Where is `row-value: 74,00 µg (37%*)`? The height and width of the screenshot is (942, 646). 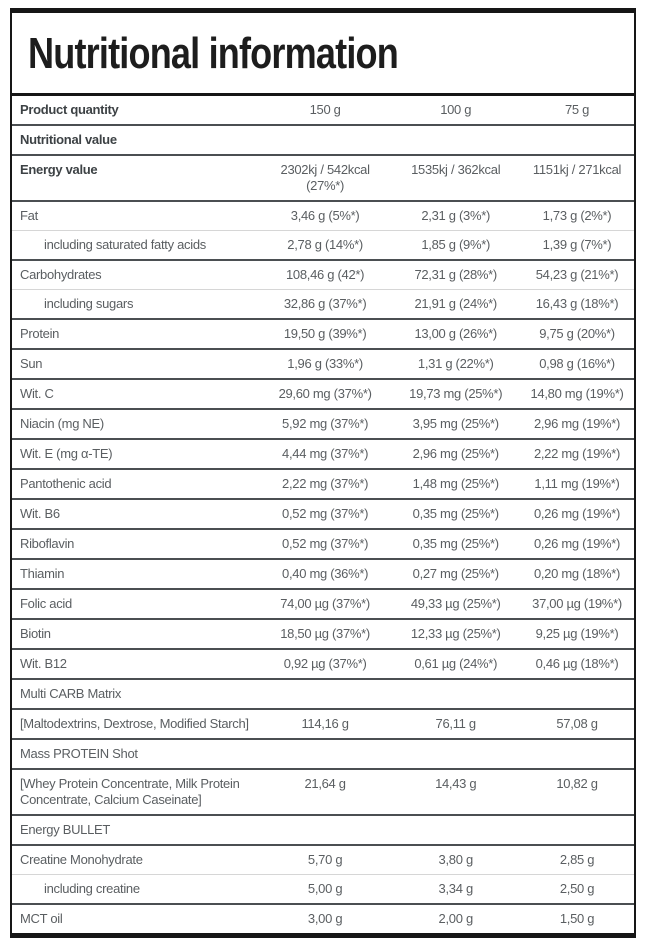 row-value: 74,00 µg (37%*) is located at coordinates (325, 603).